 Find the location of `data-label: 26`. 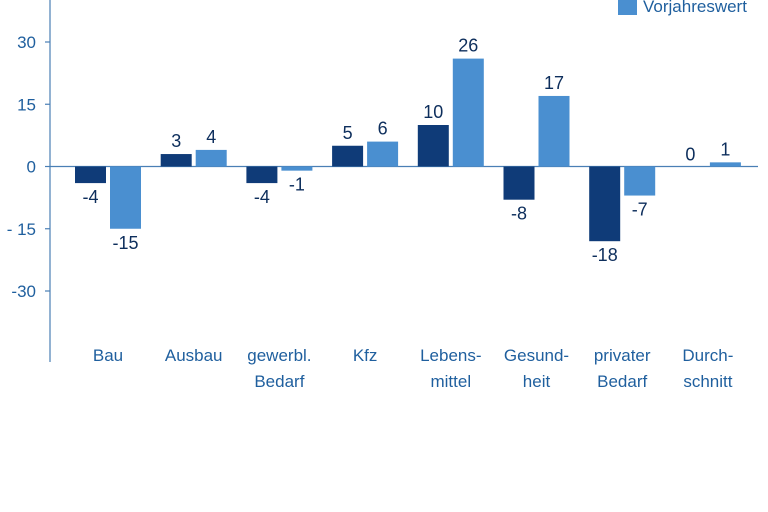

data-label: 26 is located at coordinates (468, 46).